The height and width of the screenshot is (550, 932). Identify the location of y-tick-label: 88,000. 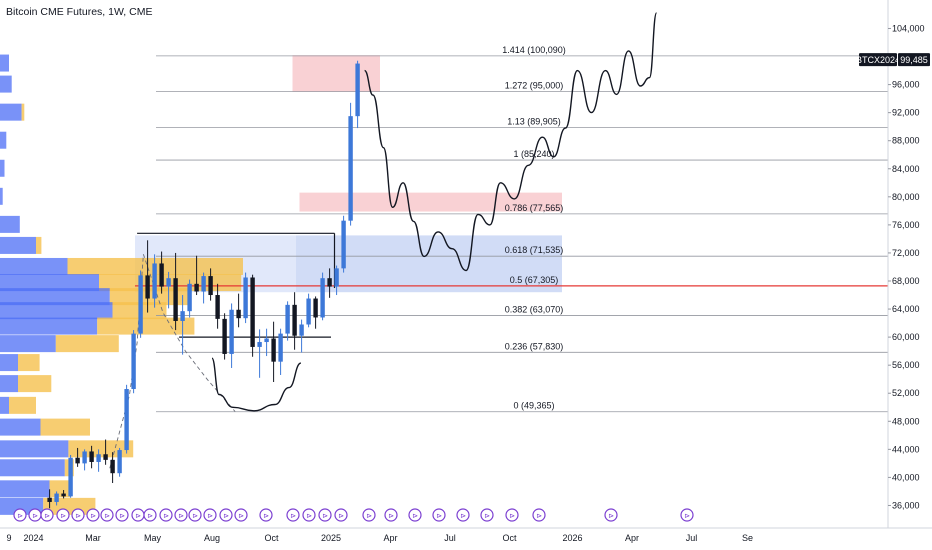
(906, 141).